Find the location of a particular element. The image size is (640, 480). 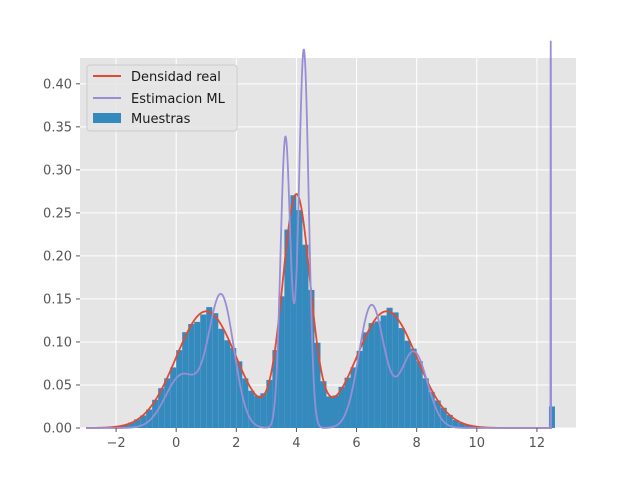

x-tick-label: 6 is located at coordinates (356, 443).